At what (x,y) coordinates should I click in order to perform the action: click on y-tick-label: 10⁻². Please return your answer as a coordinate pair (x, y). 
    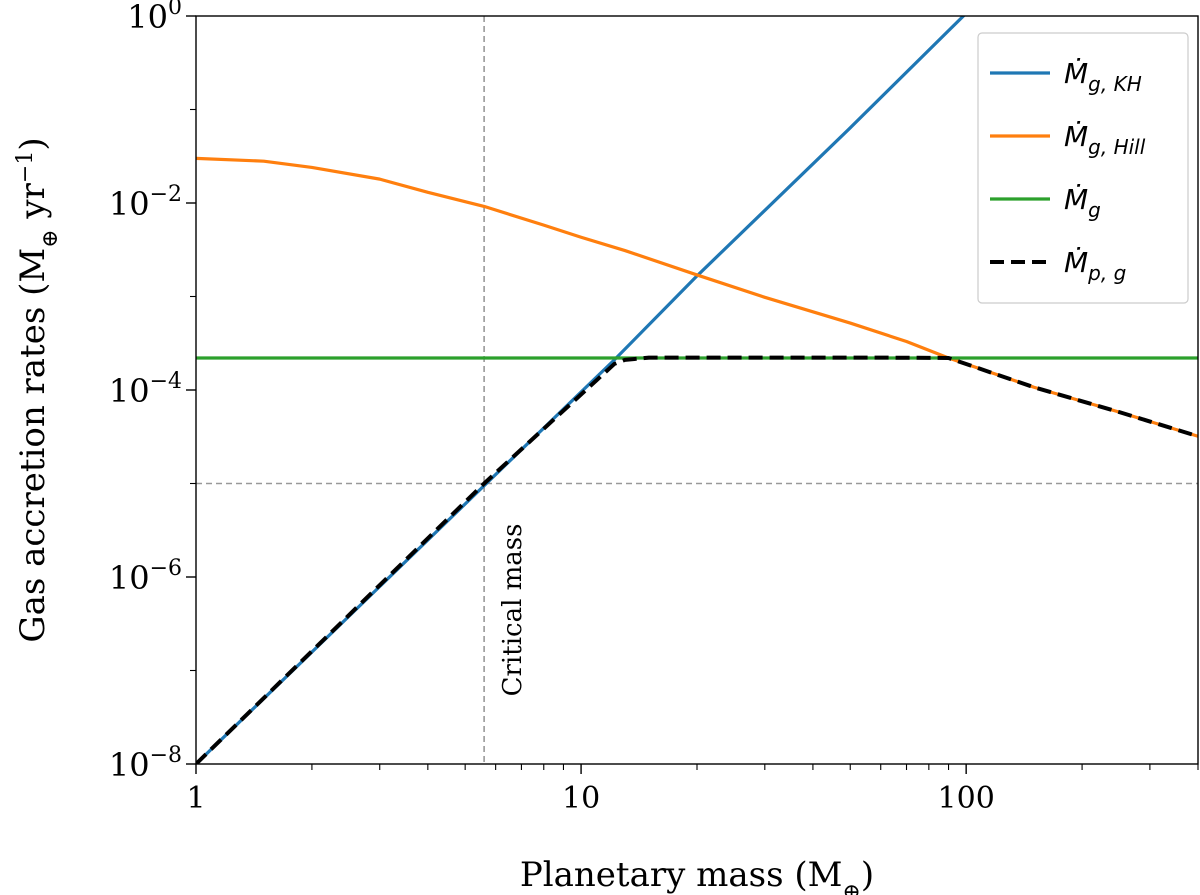
    Looking at the image, I should click on (145, 202).